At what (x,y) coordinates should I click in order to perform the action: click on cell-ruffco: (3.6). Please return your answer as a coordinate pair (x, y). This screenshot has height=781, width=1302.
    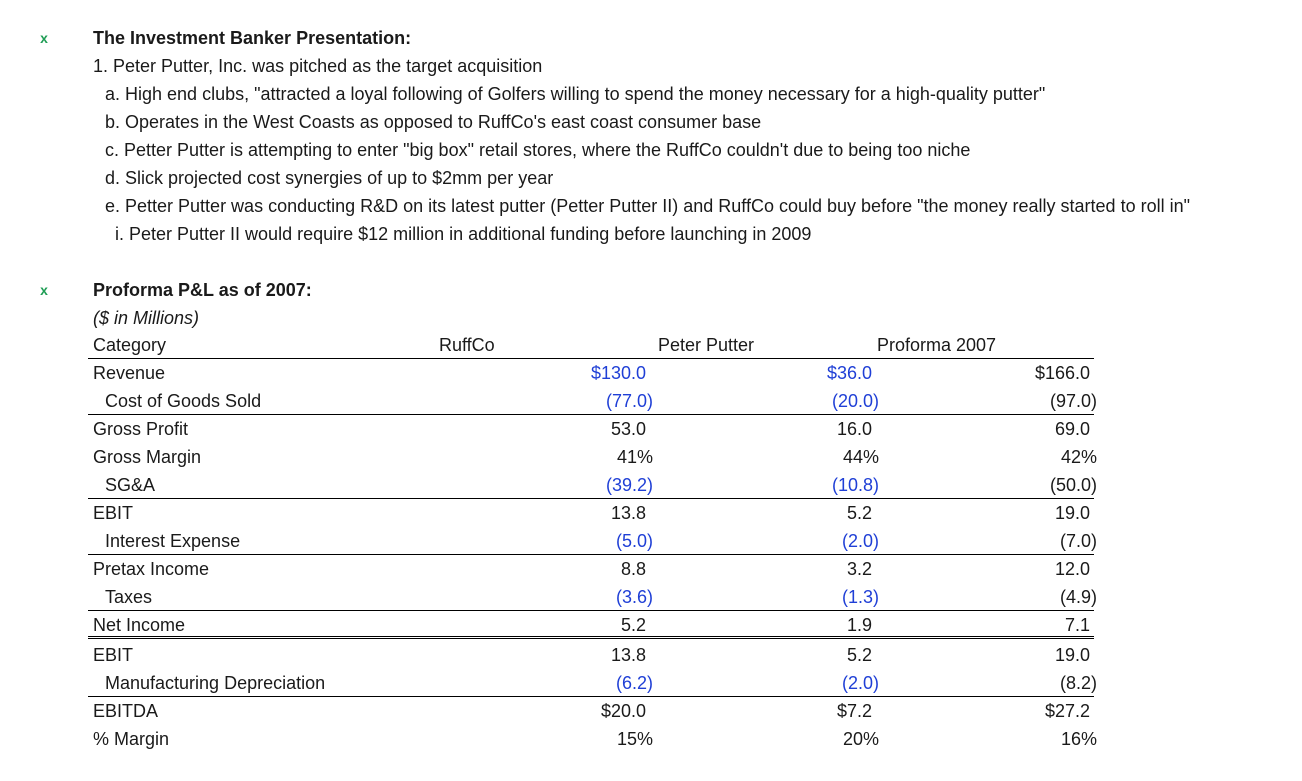
    Looking at the image, I should click on (634, 597).